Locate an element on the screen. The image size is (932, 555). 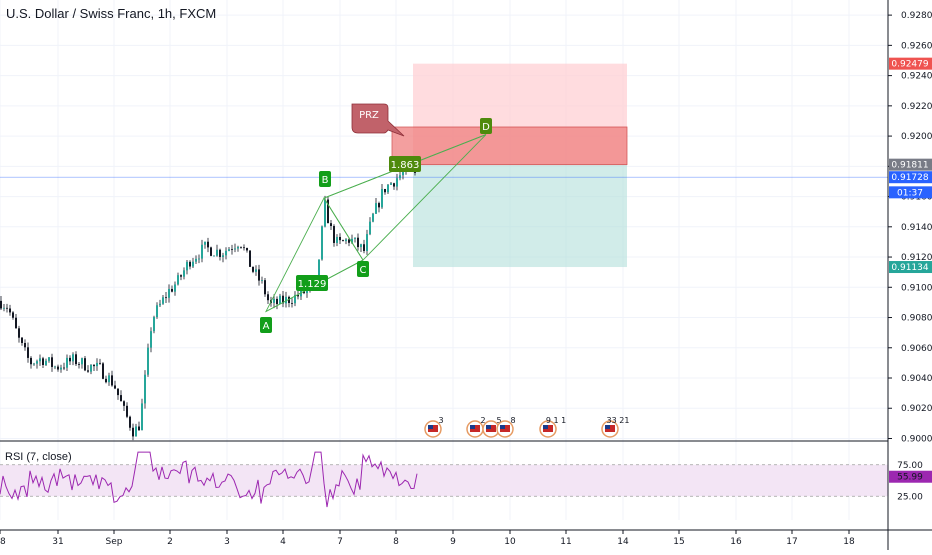
rsi-title: RSI (7, close) is located at coordinates (38, 457).